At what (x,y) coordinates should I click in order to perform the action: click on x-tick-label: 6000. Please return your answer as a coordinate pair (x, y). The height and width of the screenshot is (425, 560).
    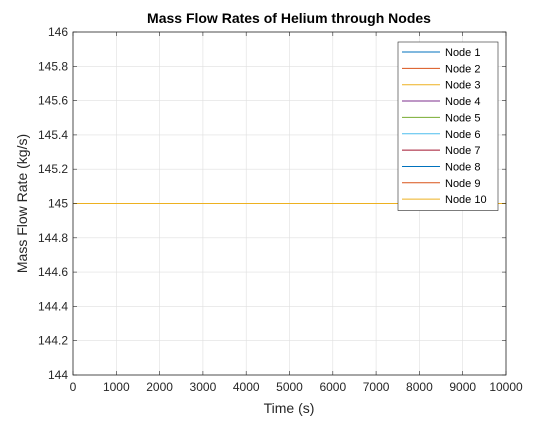
    Looking at the image, I should click on (332, 387).